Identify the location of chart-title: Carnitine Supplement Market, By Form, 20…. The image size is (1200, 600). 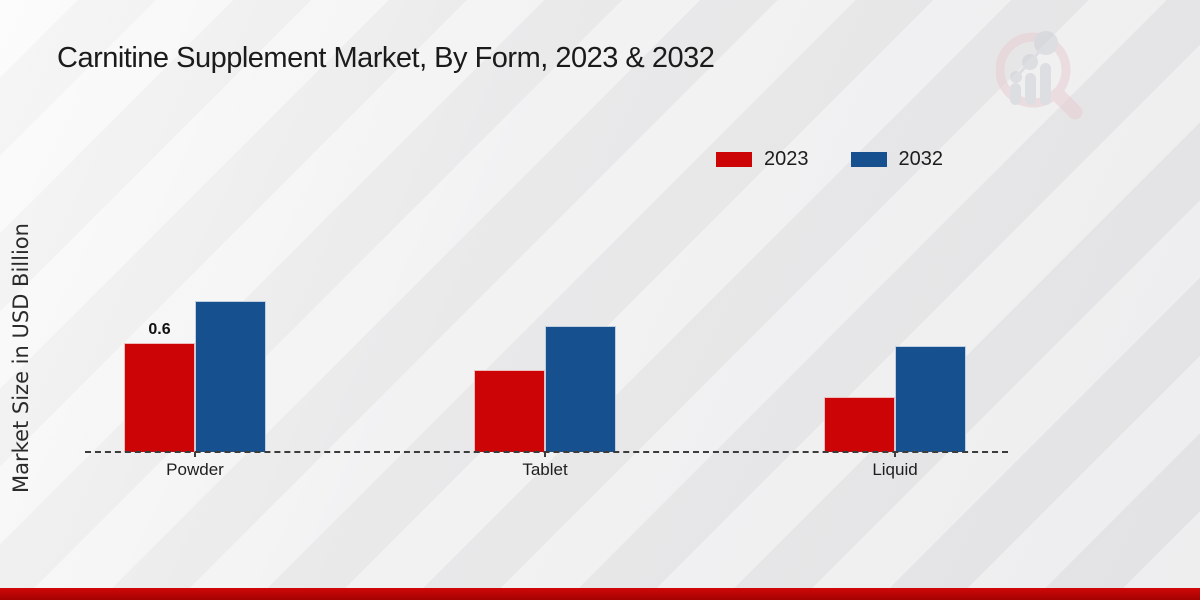
(386, 58).